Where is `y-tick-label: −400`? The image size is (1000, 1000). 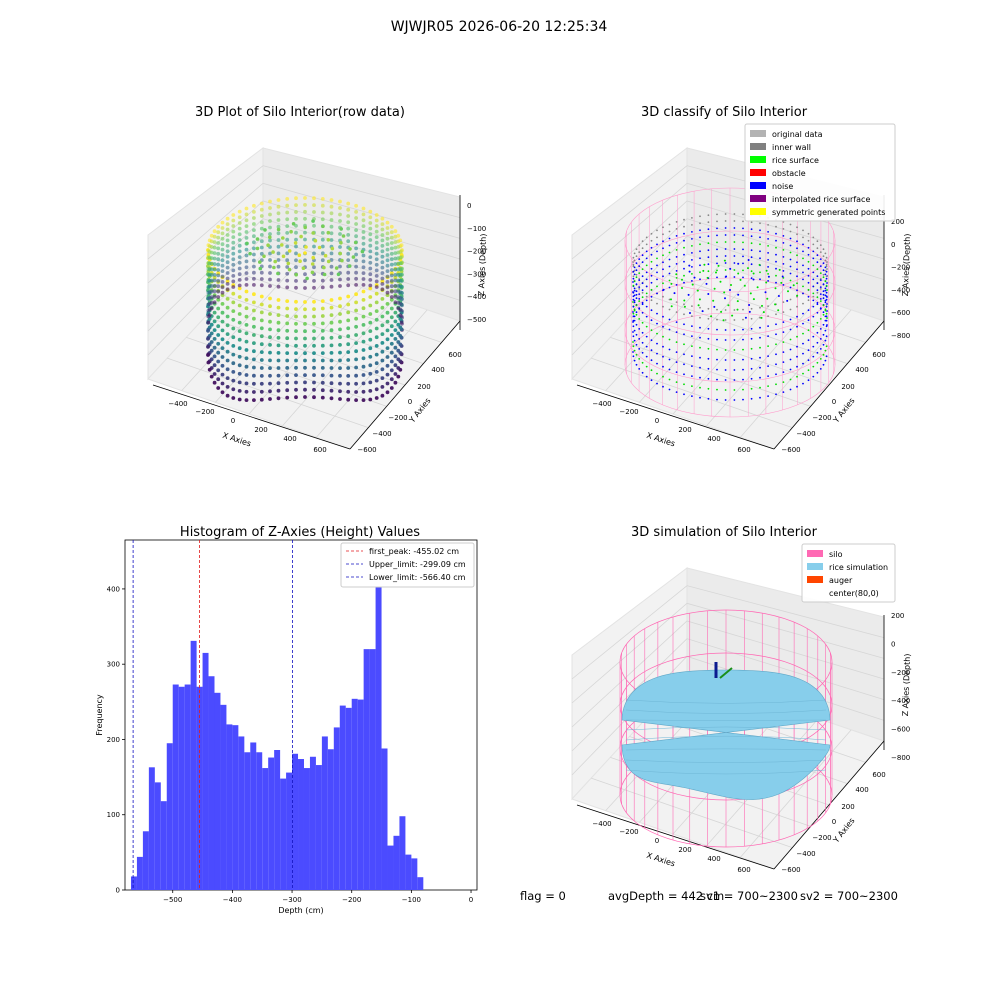 y-tick-label: −400 is located at coordinates (381, 434).